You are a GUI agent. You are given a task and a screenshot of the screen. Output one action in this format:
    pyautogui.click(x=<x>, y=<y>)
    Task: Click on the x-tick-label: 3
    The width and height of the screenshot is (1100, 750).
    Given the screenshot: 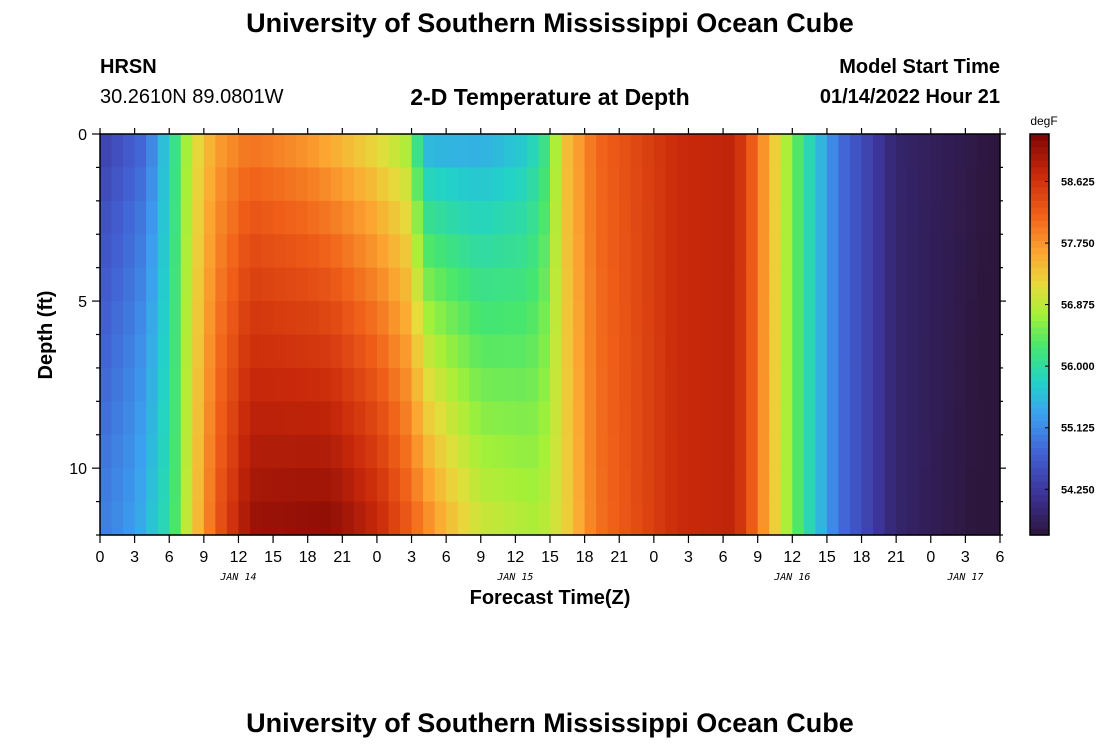 What is the action you would take?
    pyautogui.click(x=688, y=557)
    